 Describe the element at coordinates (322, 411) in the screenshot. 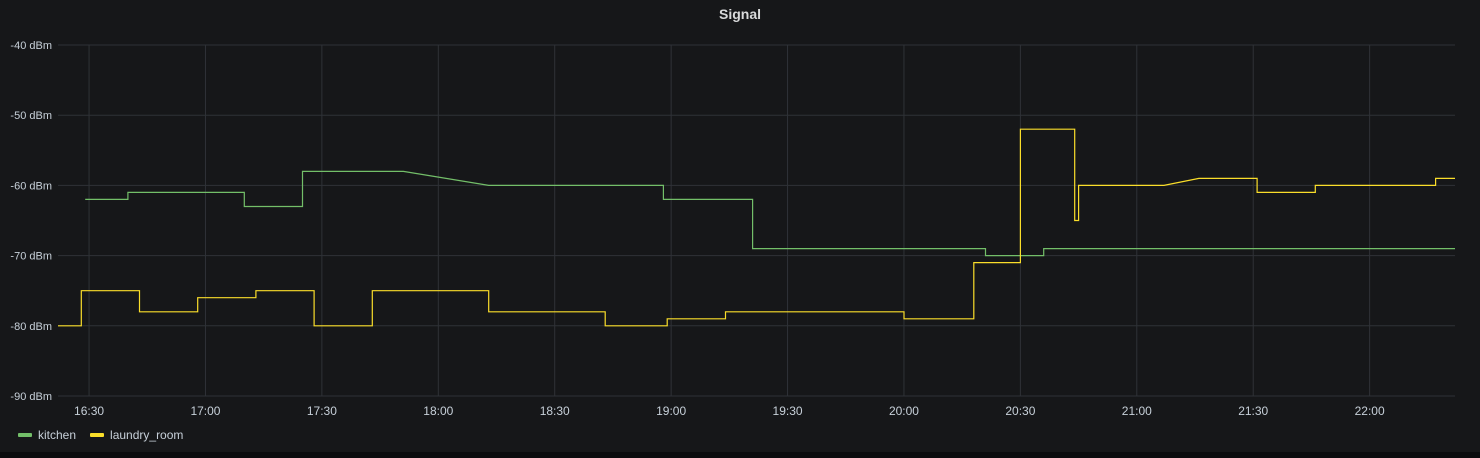

I see `x-tick-label: 17:30` at that location.